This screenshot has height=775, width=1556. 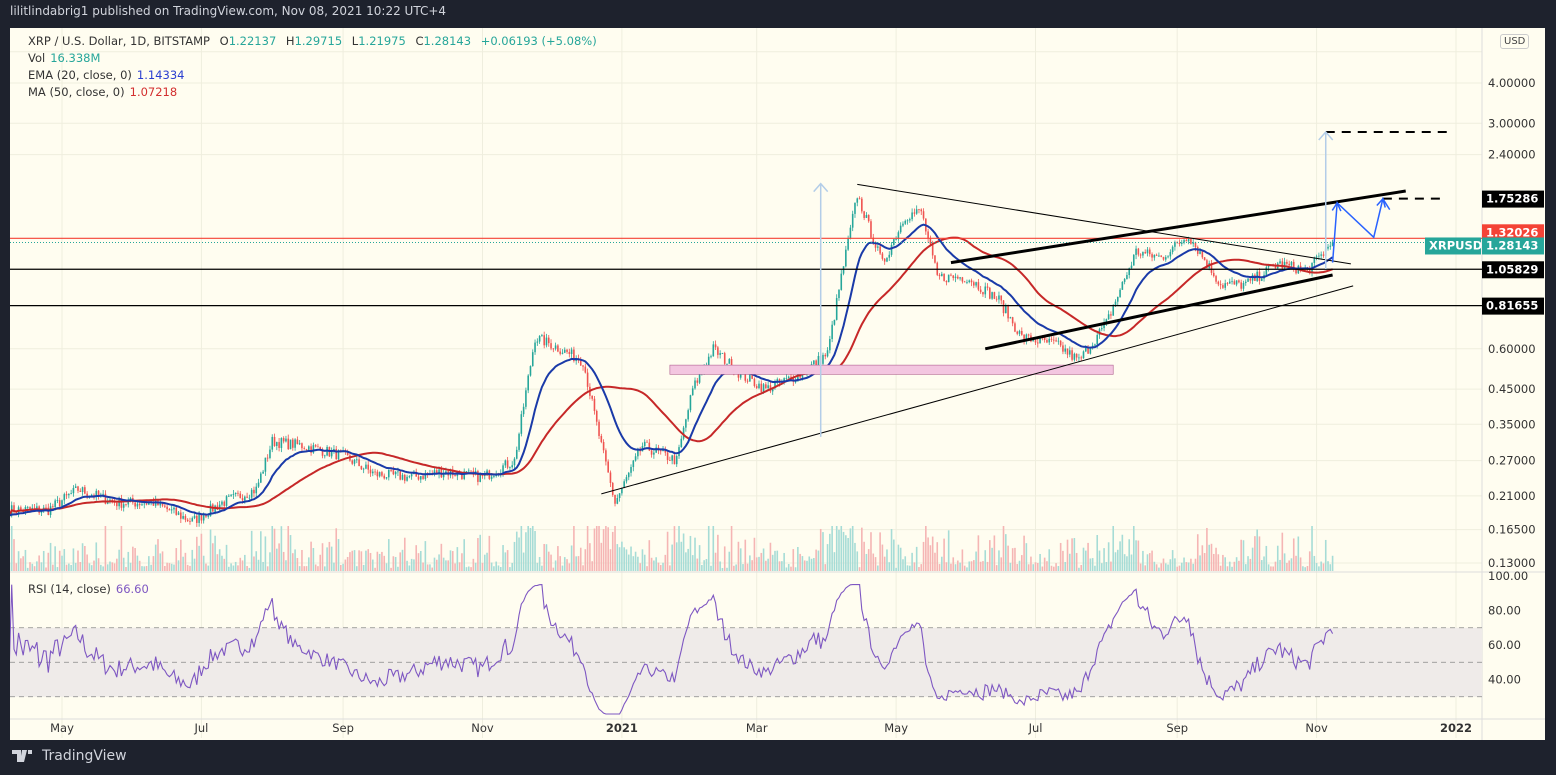 I want to click on price-tag-label: 1.05829, so click(x=1512, y=269).